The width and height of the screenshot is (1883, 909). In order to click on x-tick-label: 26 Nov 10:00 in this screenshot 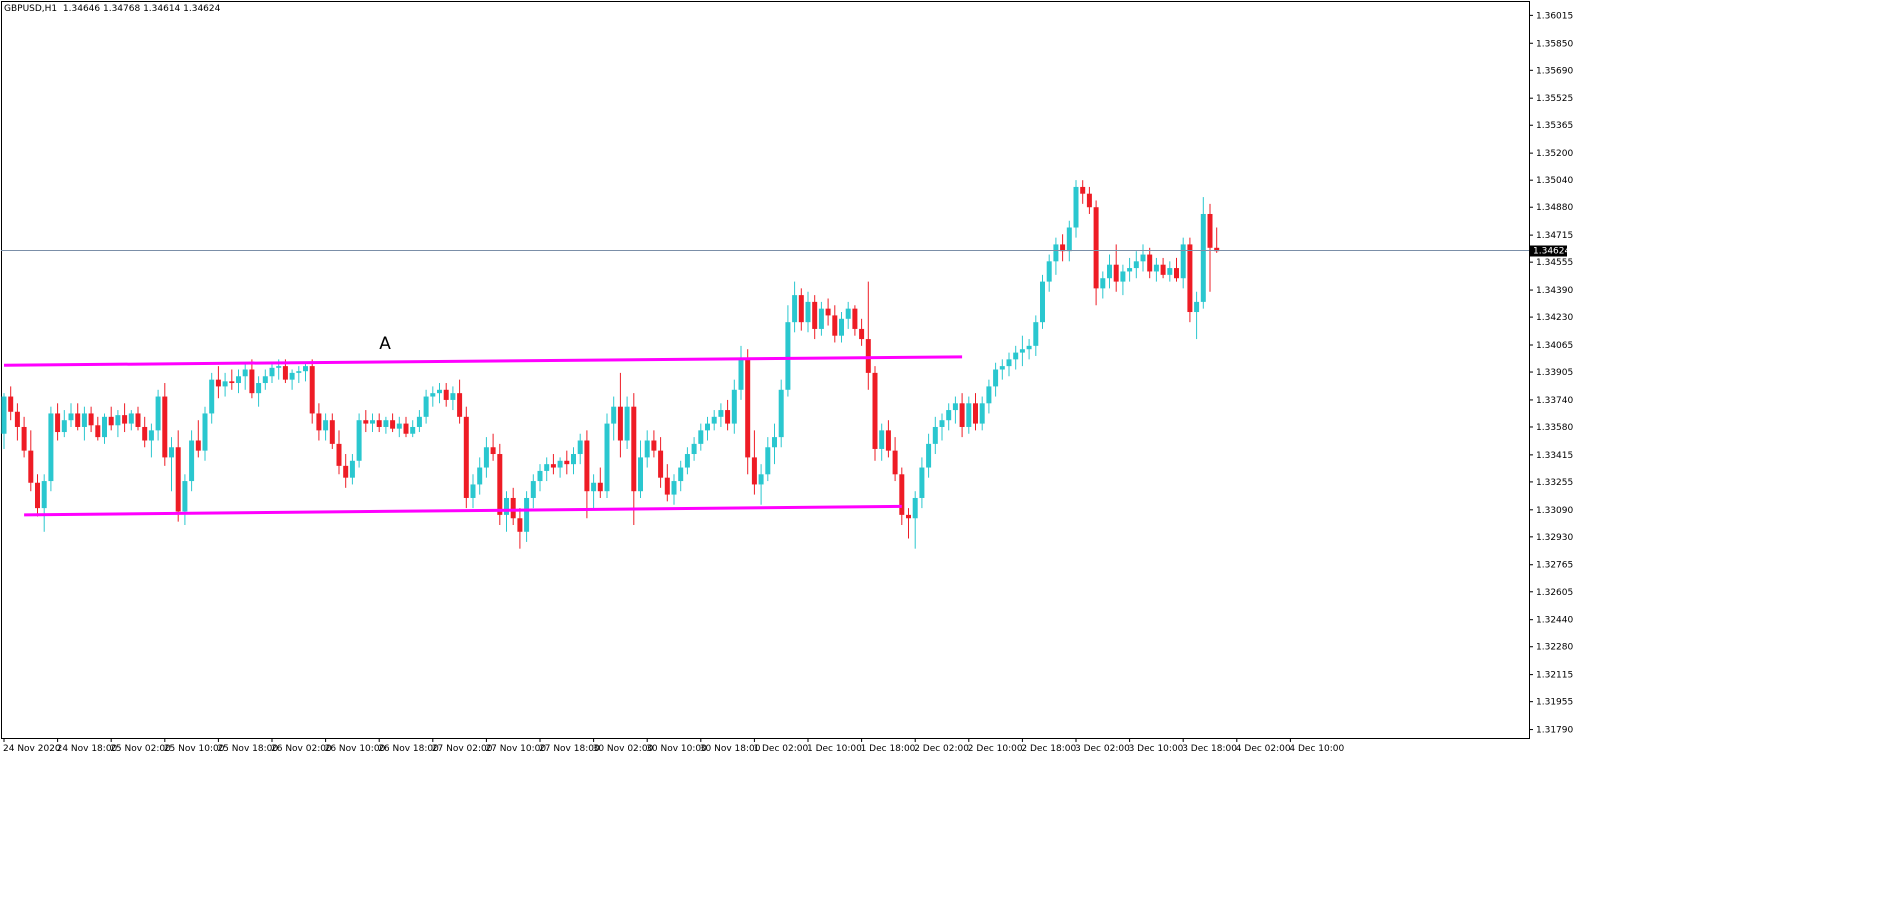, I will do `click(355, 749)`.